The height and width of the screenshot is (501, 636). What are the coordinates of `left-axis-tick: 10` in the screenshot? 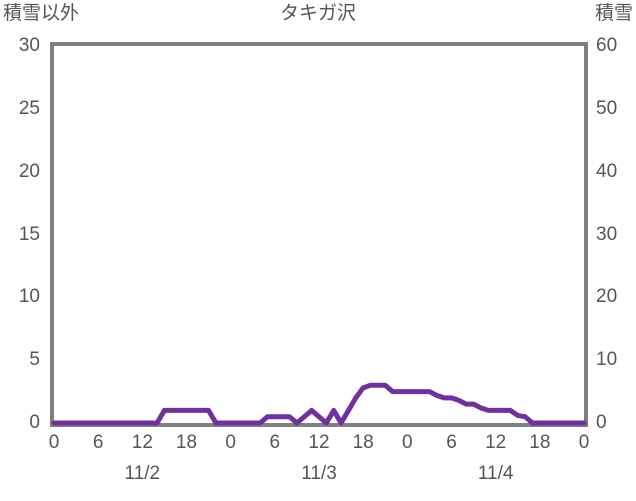 It's located at (29, 297).